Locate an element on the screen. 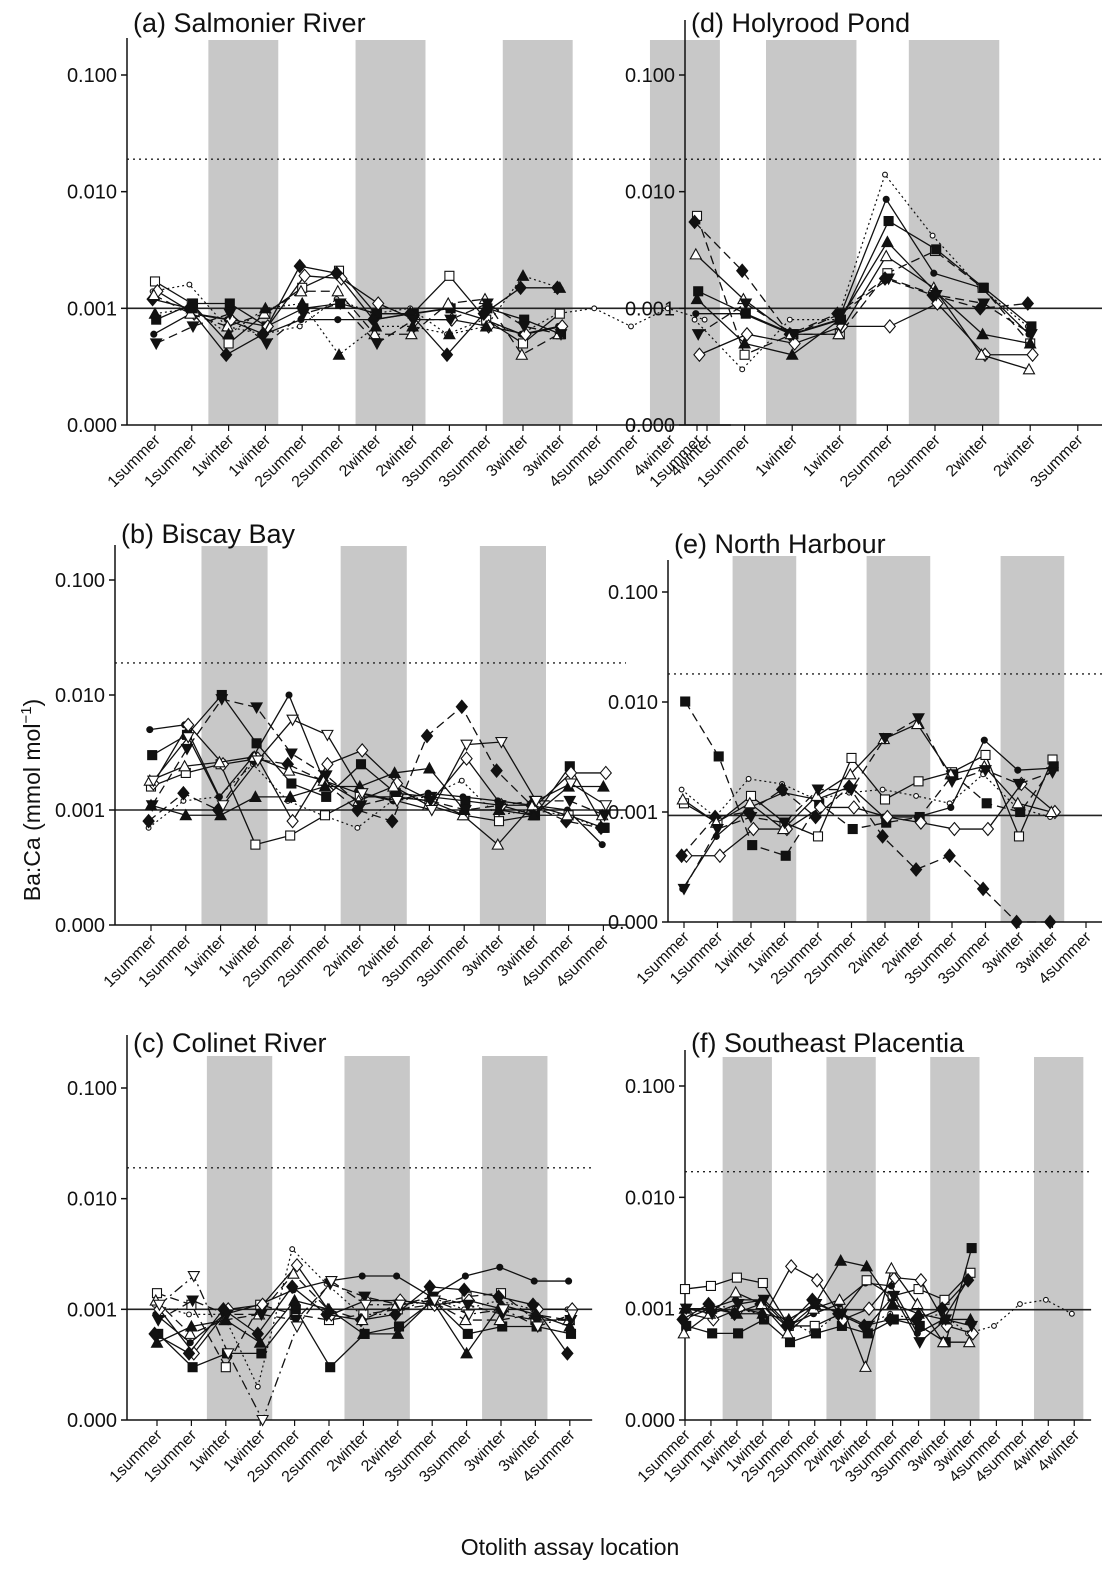 The height and width of the screenshot is (1573, 1102). y-axis-label-superscript: −1 is located at coordinates (26, 714).